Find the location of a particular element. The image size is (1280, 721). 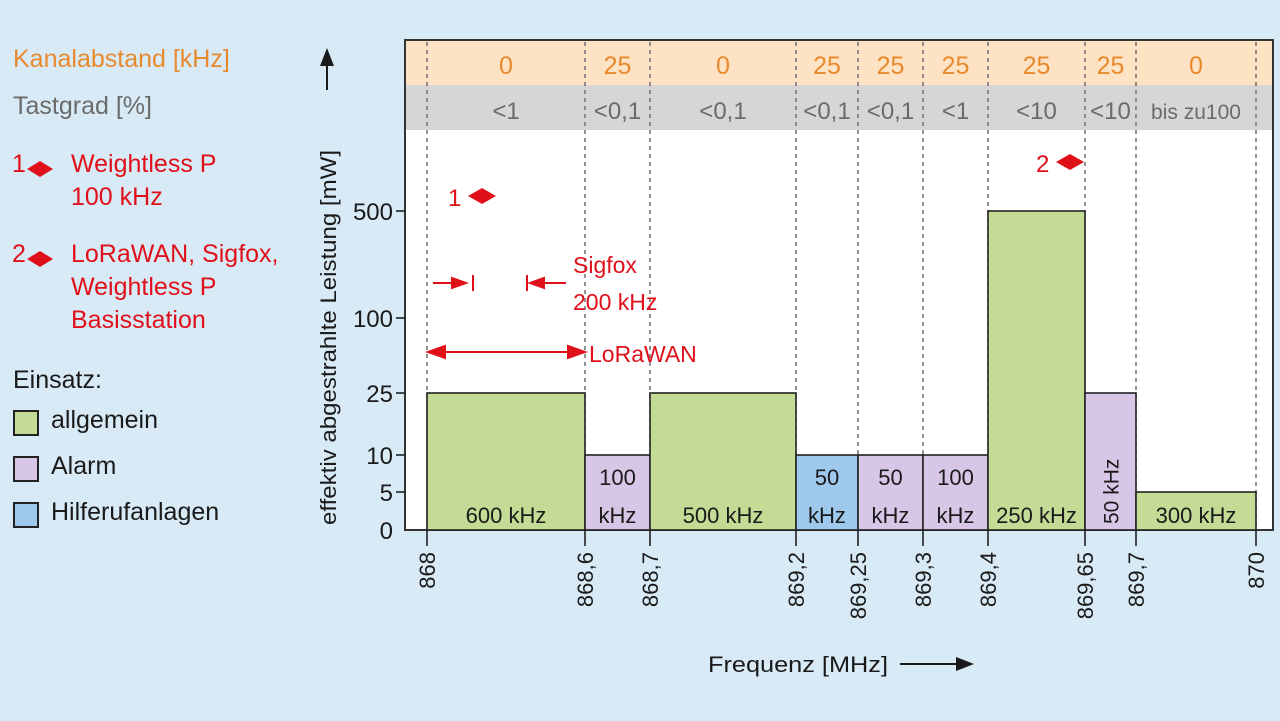

y-tick-label: 0 is located at coordinates (386, 531).